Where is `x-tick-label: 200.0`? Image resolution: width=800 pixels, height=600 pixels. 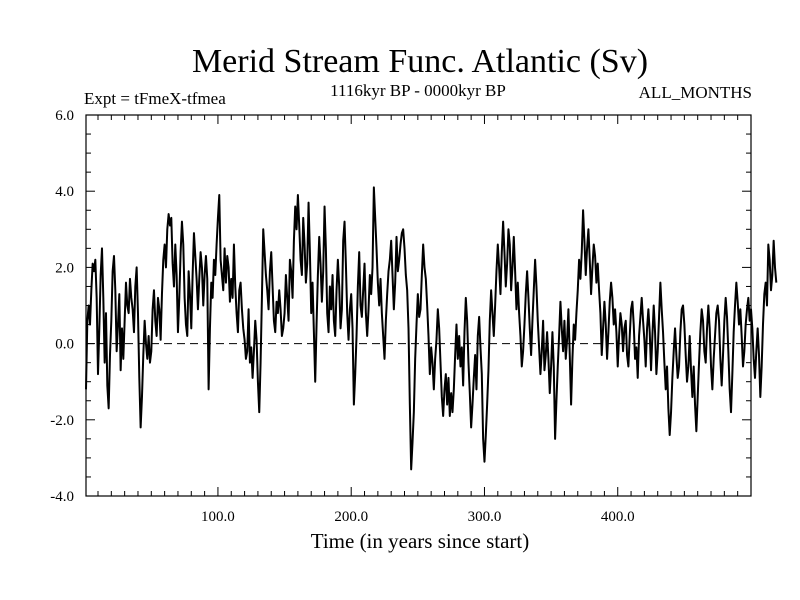
x-tick-label: 200.0 is located at coordinates (351, 517).